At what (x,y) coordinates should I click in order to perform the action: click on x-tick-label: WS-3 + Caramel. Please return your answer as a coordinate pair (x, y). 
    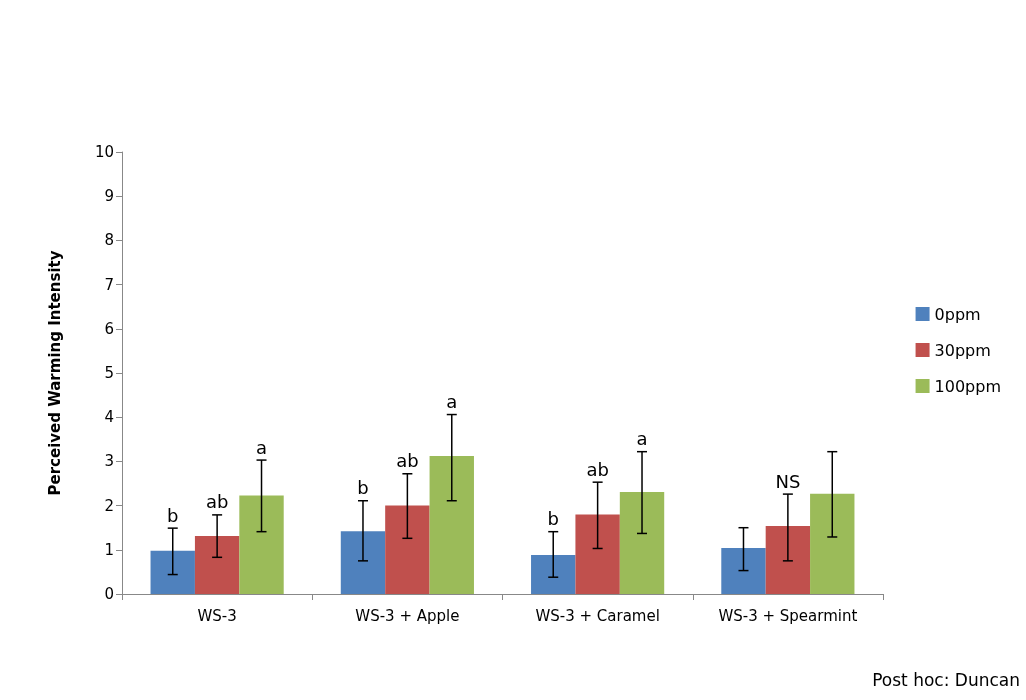
    Looking at the image, I should click on (597, 615).